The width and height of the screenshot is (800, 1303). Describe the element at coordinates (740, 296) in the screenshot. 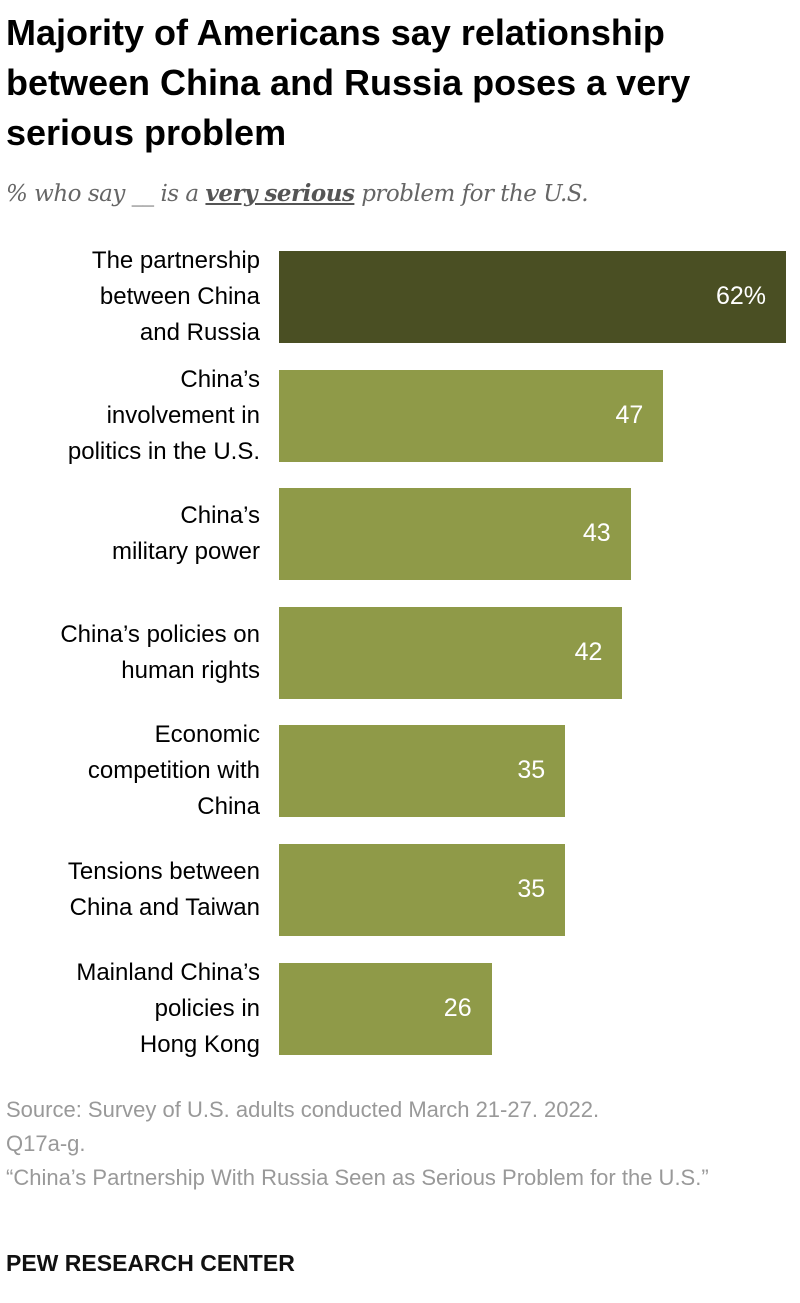

I see `data-label: 62%` at that location.